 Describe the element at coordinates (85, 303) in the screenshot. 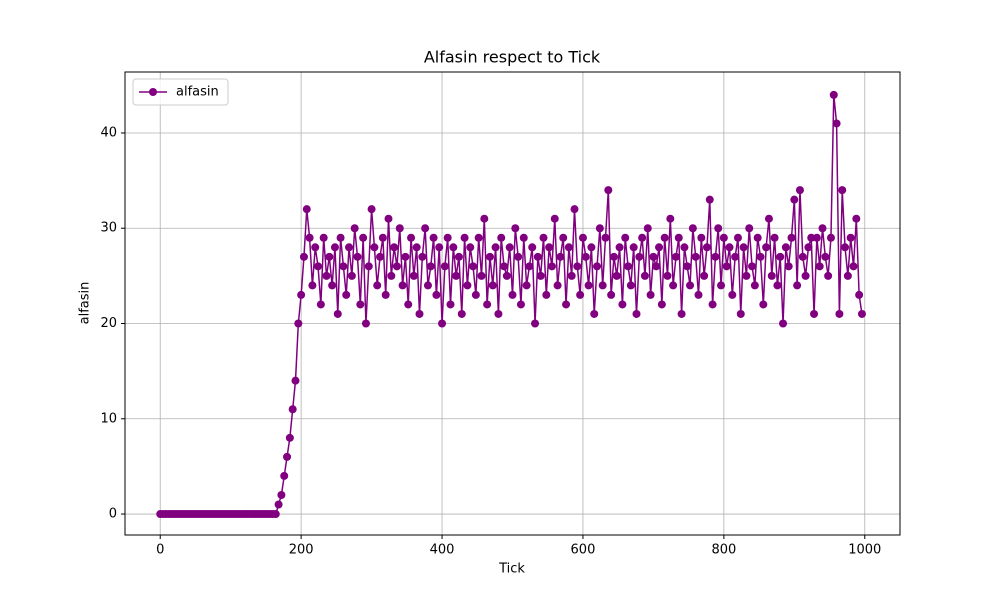

I see `y-axis-label: alfasin` at that location.